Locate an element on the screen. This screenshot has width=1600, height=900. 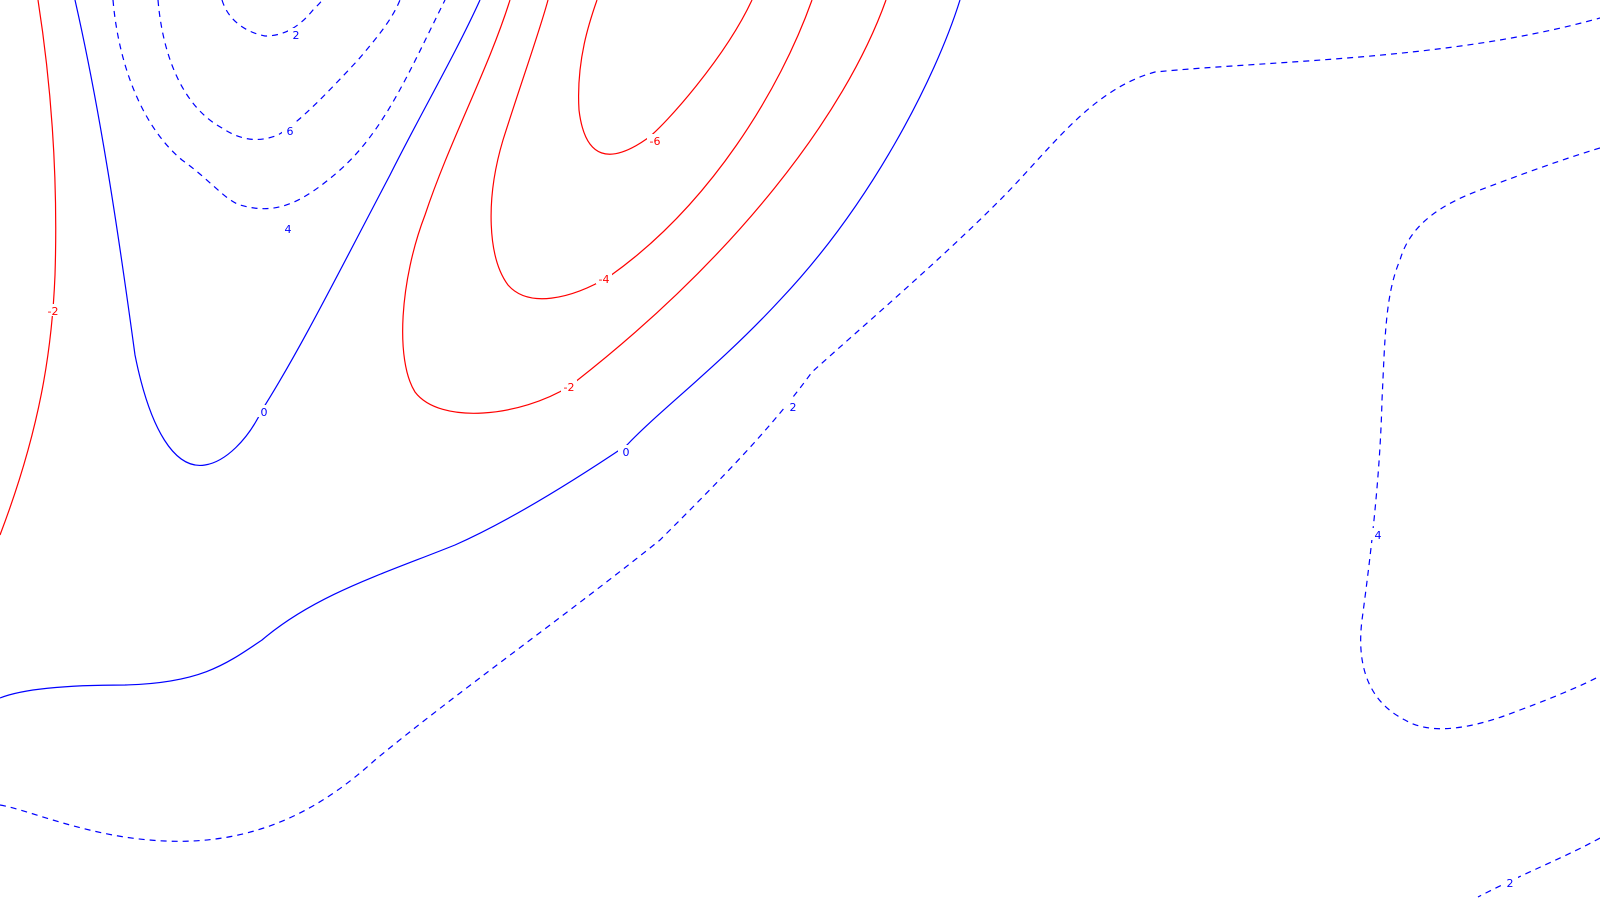
contour-label: 6 is located at coordinates (290, 131).